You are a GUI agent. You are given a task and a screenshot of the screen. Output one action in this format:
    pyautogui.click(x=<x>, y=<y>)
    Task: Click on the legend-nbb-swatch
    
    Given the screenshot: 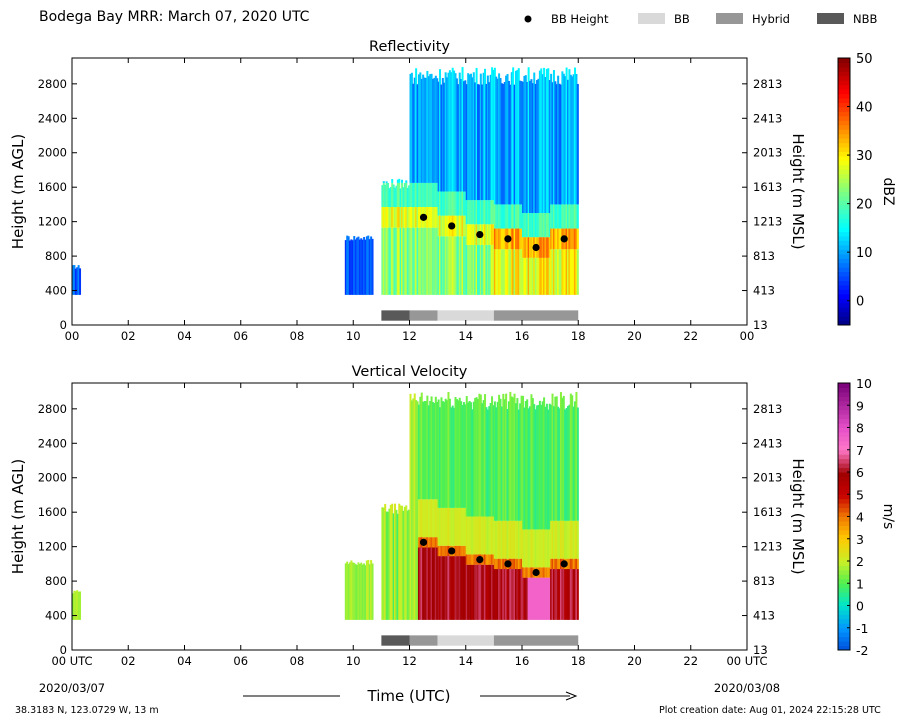 What is the action you would take?
    pyautogui.click(x=830, y=18)
    